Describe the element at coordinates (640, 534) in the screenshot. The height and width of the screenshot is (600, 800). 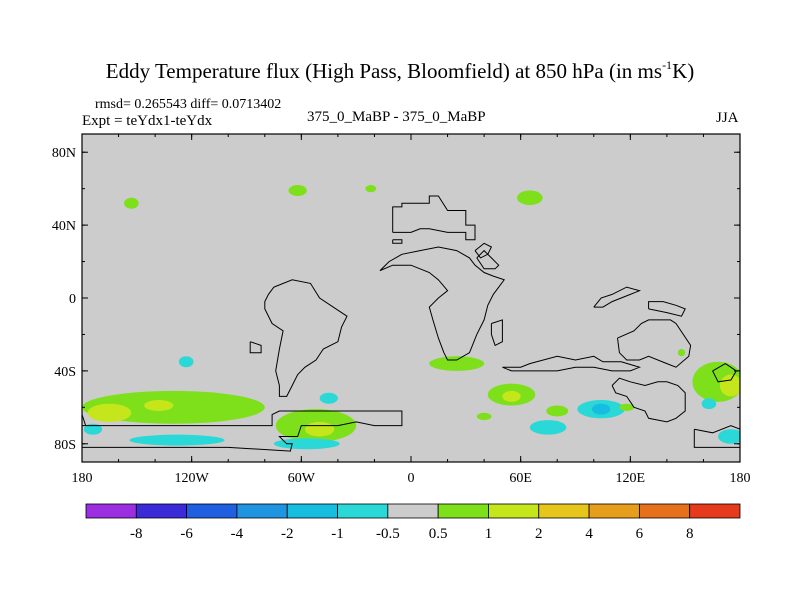
I see `colorbar-label-10: 6` at that location.